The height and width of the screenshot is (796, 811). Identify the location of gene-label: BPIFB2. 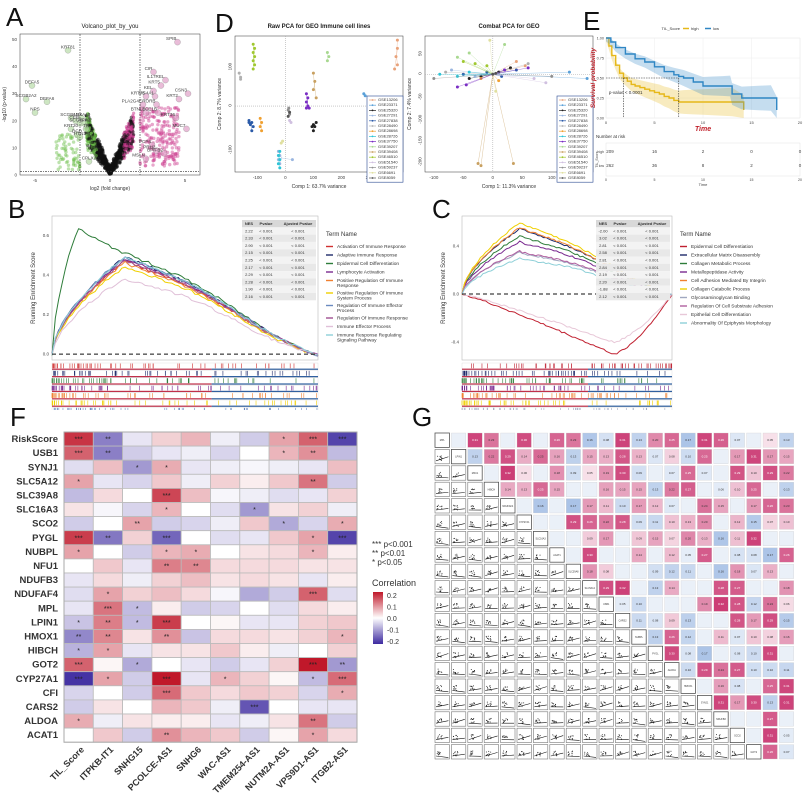
(155, 149).